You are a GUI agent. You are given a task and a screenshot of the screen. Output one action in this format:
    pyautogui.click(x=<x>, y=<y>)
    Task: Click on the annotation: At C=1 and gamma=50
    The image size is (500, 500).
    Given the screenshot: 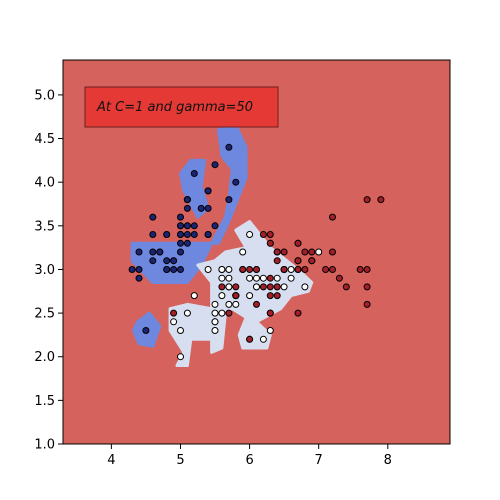 What is the action you would take?
    pyautogui.click(x=181, y=107)
    